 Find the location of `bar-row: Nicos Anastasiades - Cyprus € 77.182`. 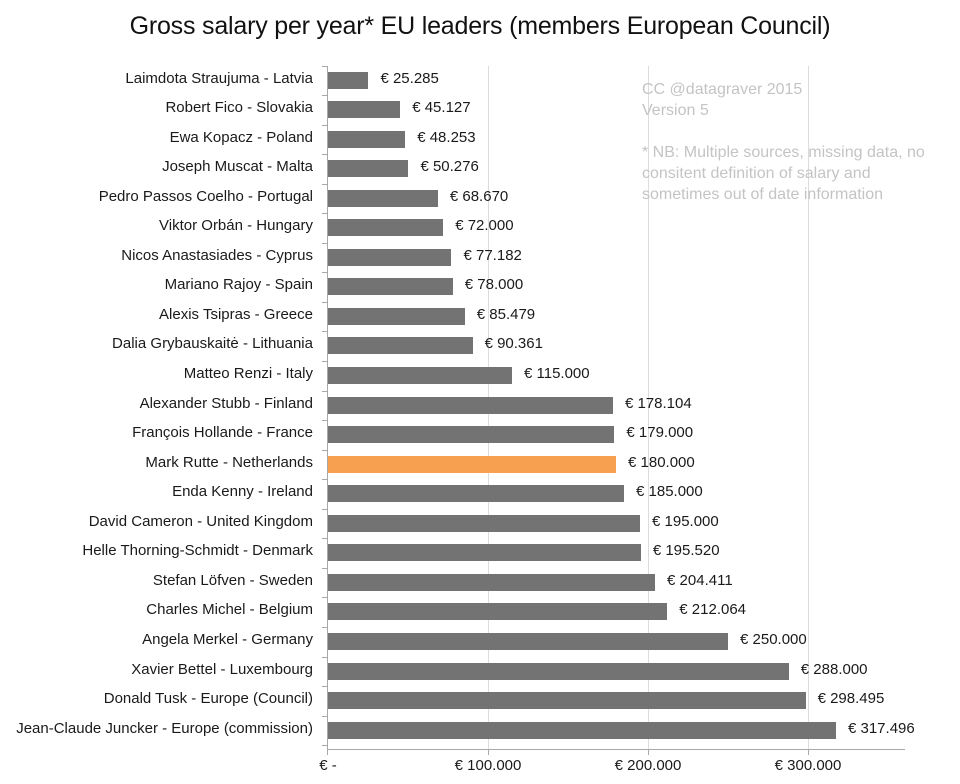

bar-row: Nicos Anastasiades - Cyprus € 77.182 is located at coordinates (480, 257).